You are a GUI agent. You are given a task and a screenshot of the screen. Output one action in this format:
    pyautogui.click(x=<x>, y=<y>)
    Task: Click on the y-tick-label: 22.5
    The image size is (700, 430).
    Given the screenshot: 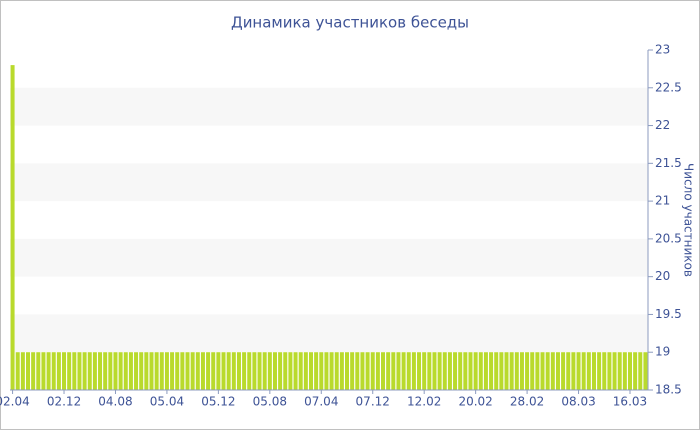 What is the action you would take?
    pyautogui.click(x=668, y=87)
    